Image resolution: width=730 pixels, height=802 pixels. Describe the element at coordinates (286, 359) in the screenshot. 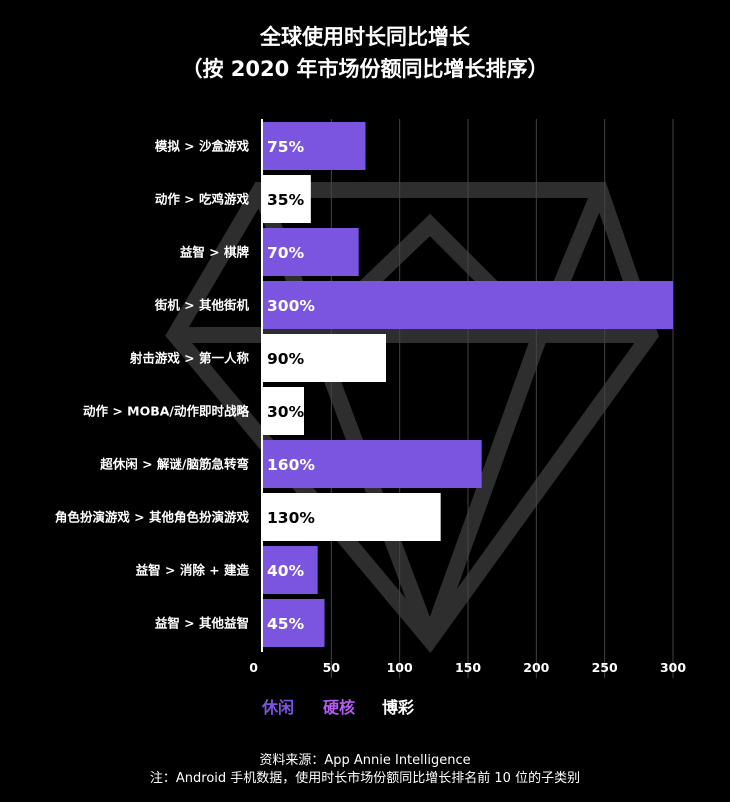

I see `value-label: 90%` at that location.